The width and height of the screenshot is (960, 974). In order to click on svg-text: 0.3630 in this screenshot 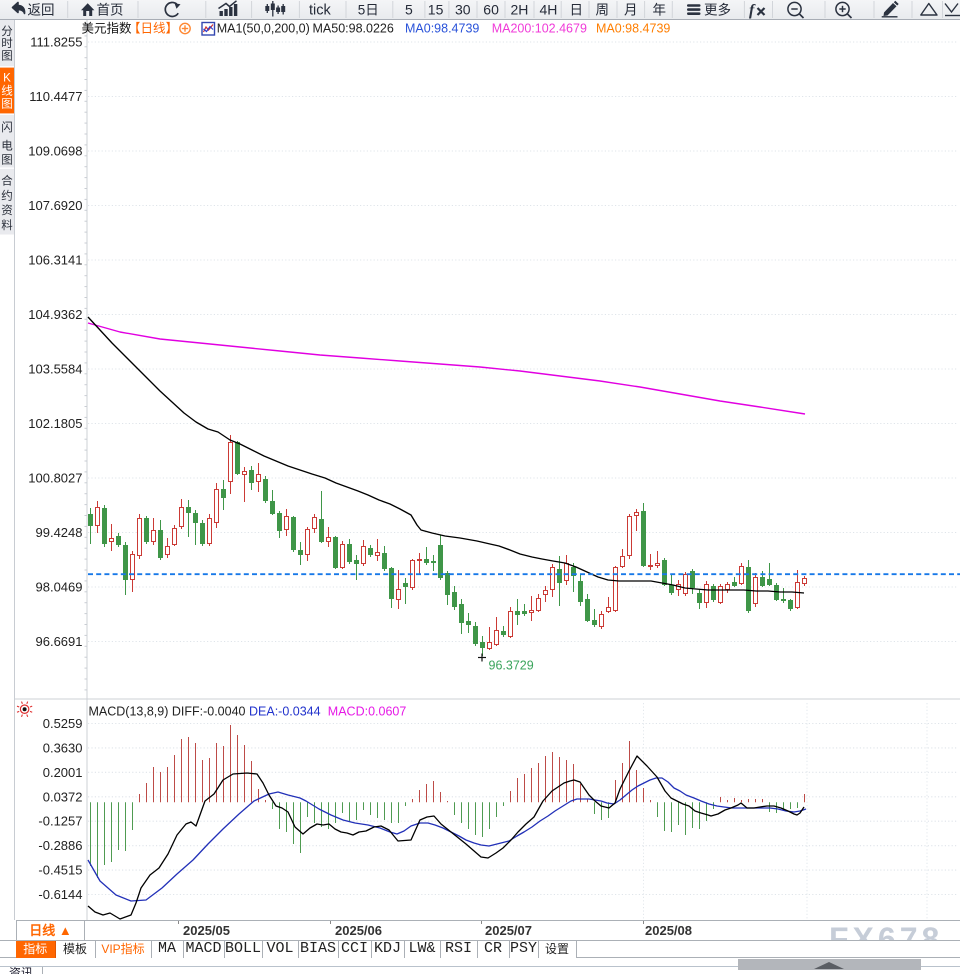, I will do `click(63, 747)`.